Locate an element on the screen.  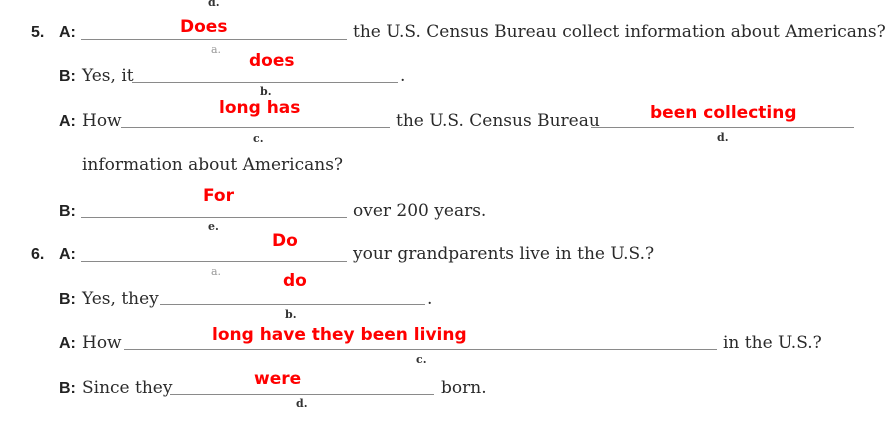
answer-do: do is located at coordinates (295, 281).